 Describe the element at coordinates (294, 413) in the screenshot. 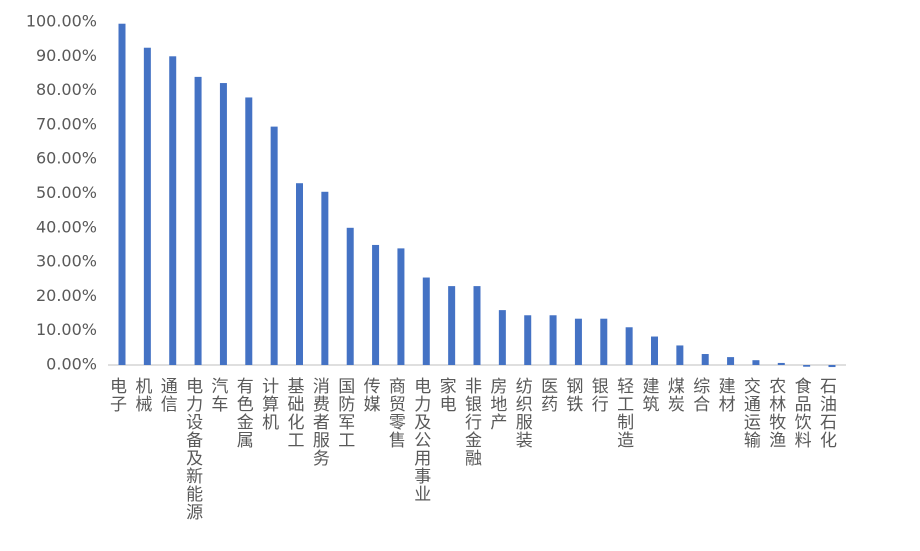

I see `x-tick-label: 基础化工` at that location.